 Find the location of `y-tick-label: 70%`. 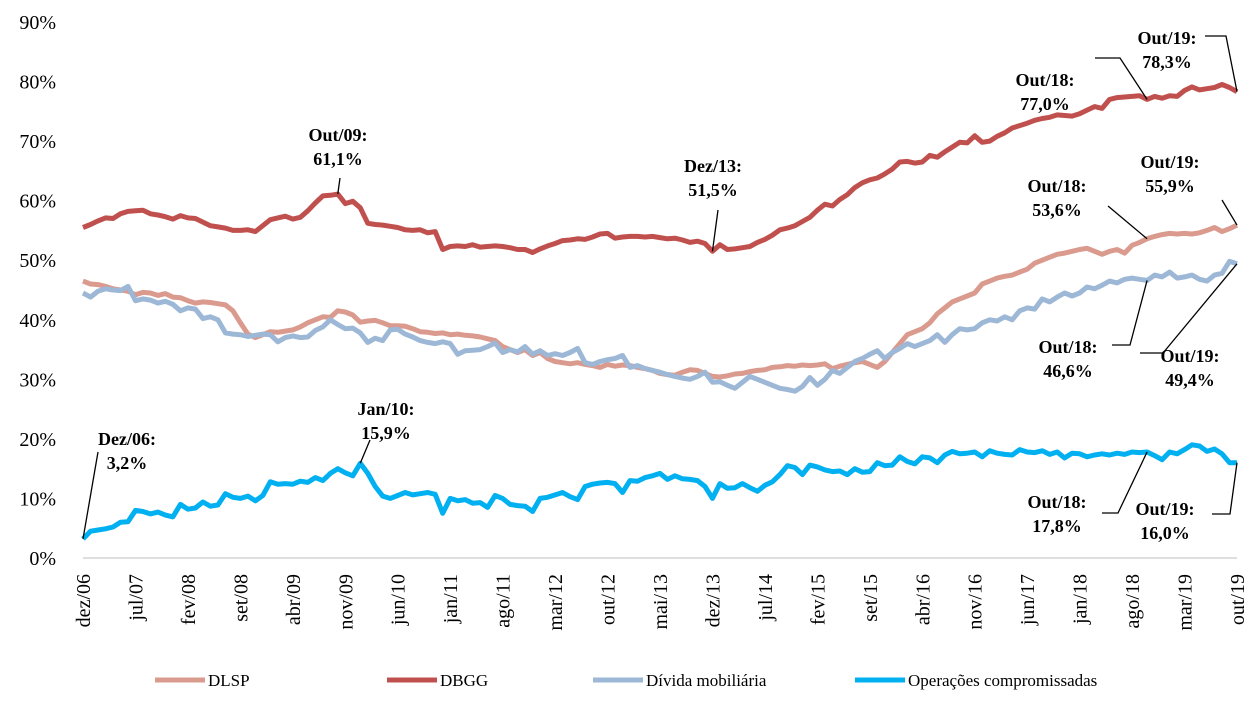

y-tick-label: 70% is located at coordinates (37, 142).